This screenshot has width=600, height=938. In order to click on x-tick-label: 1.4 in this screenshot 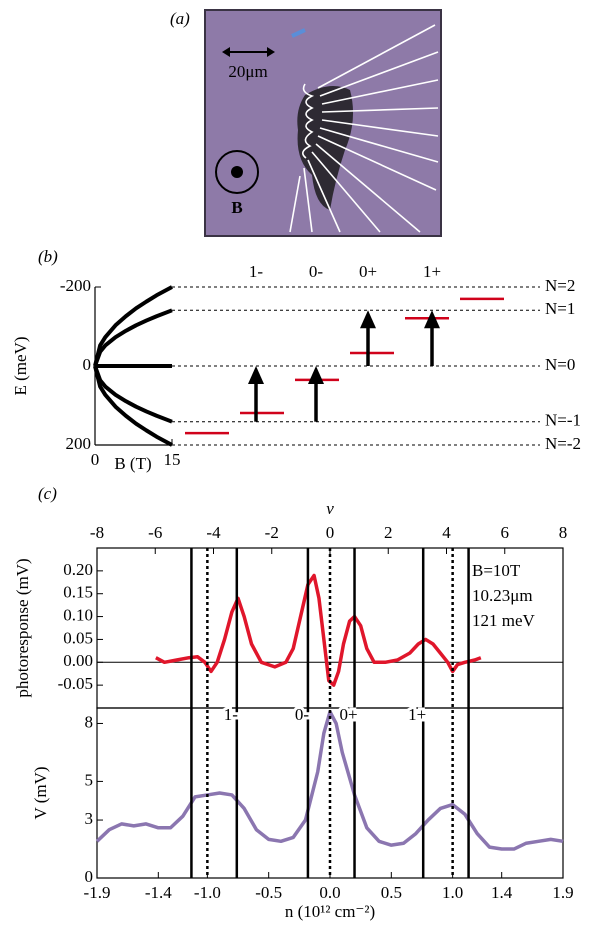, I will do `click(502, 892)`.